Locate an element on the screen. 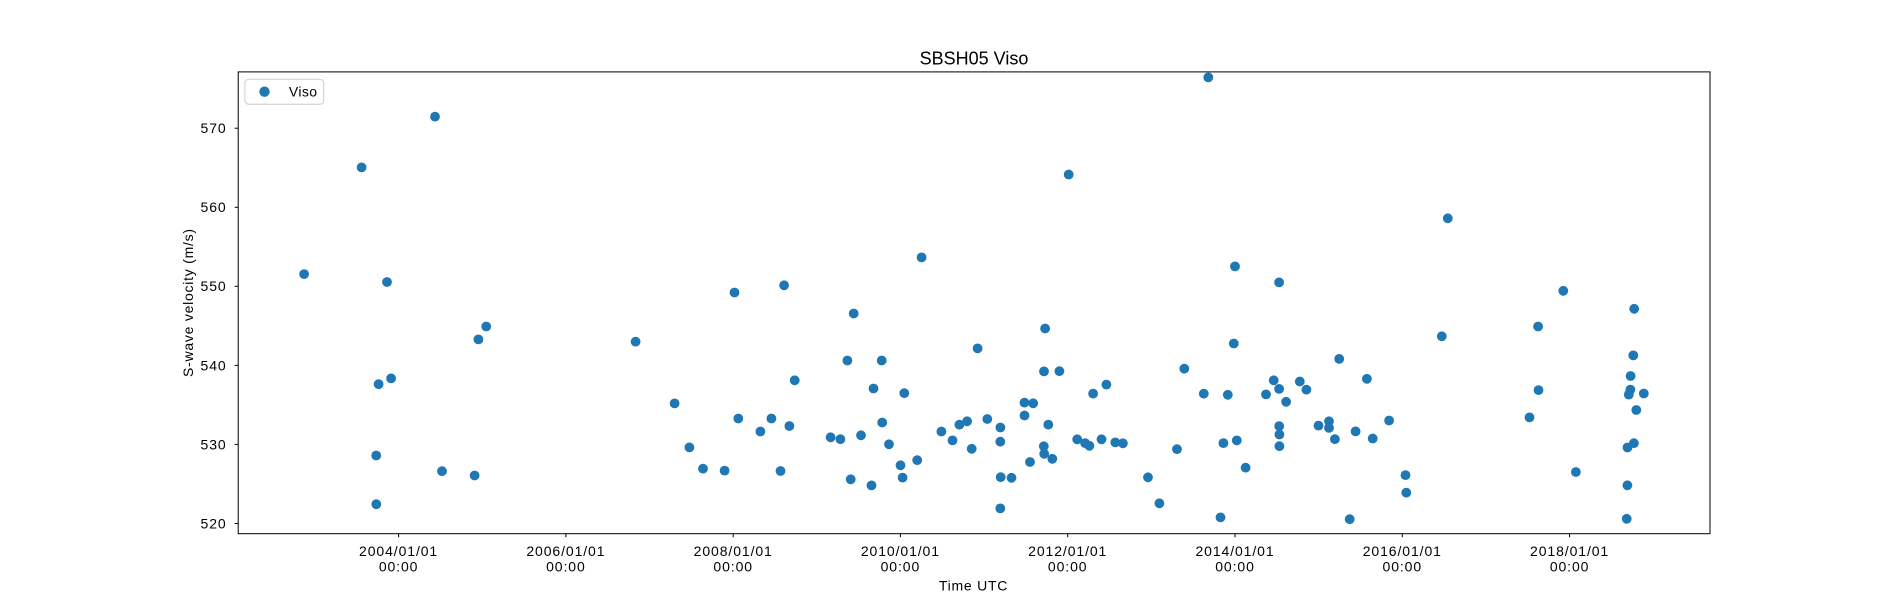 This screenshot has width=1900, height=600. svg-text: SBSH05 Viso is located at coordinates (974, 59).